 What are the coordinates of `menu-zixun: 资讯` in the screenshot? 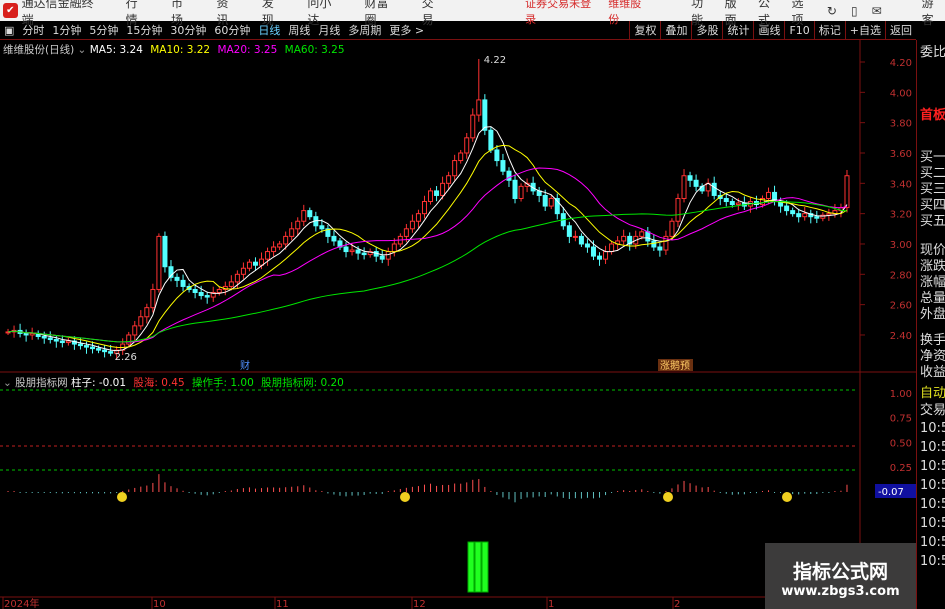 It's located at (222, 13).